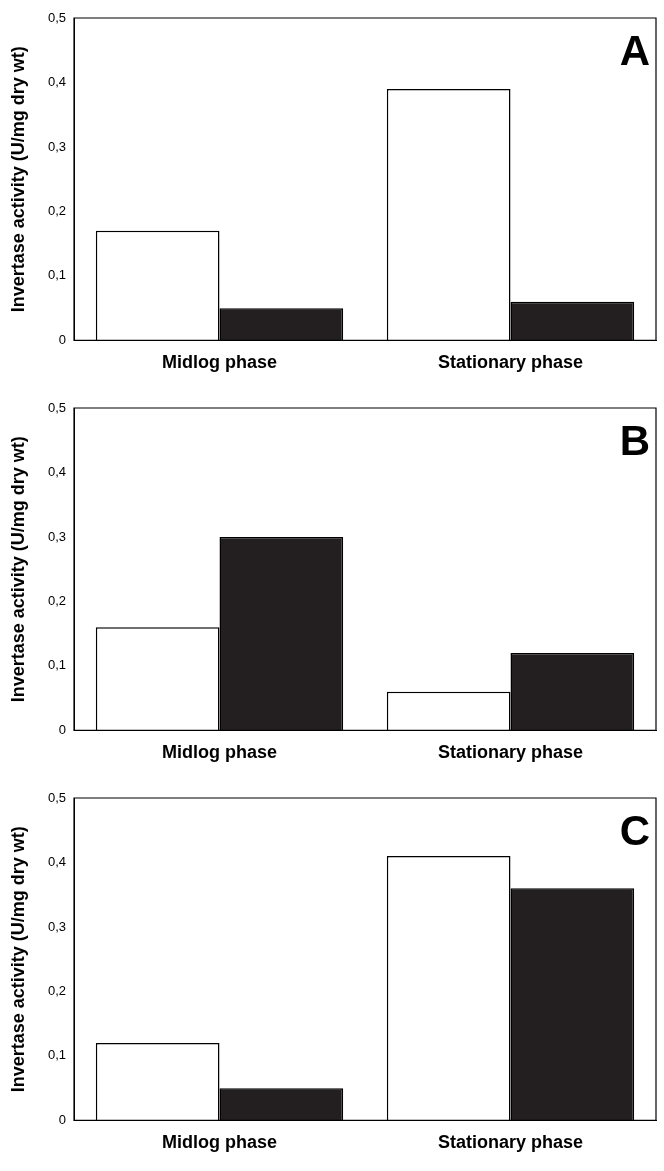 The width and height of the screenshot is (664, 1171). Describe the element at coordinates (634, 440) in the screenshot. I see `annotation: B` at that location.